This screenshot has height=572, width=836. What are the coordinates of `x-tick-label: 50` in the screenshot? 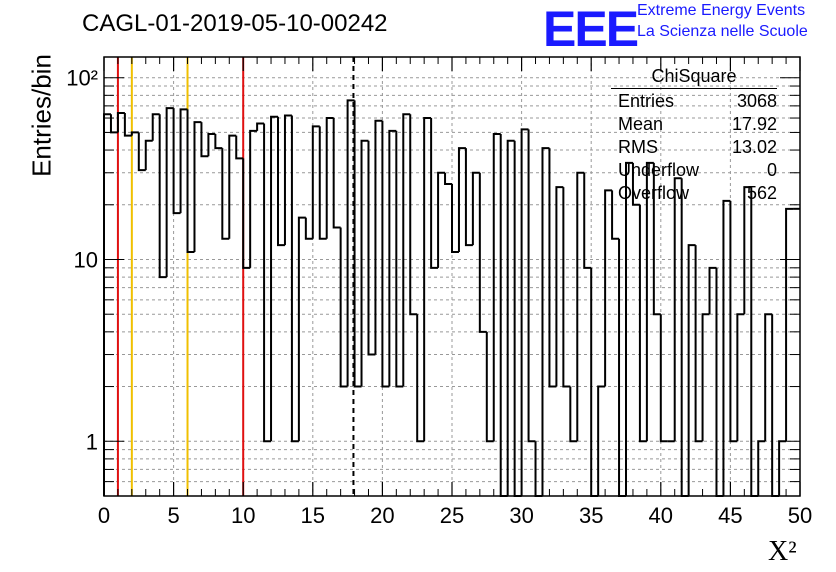 It's located at (800, 515).